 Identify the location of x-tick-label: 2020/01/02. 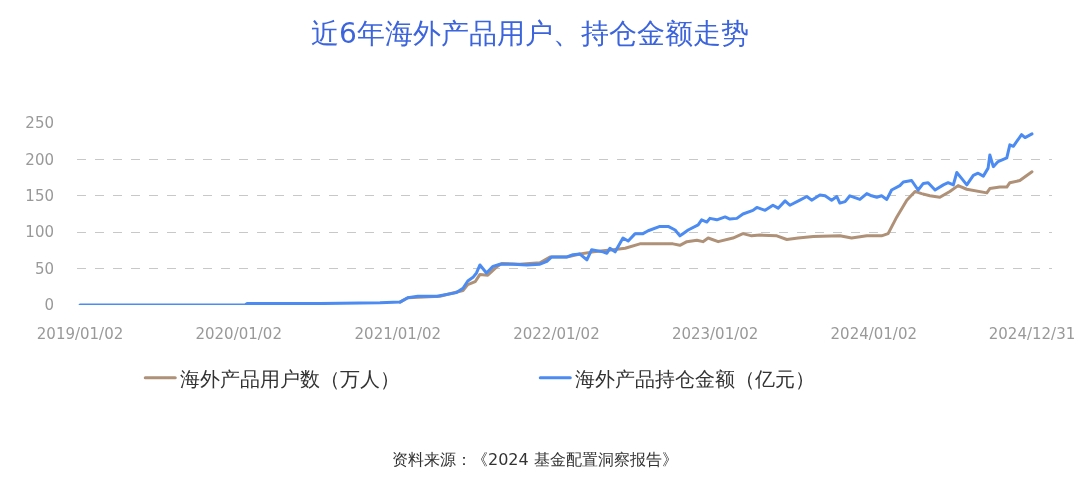
(238, 334).